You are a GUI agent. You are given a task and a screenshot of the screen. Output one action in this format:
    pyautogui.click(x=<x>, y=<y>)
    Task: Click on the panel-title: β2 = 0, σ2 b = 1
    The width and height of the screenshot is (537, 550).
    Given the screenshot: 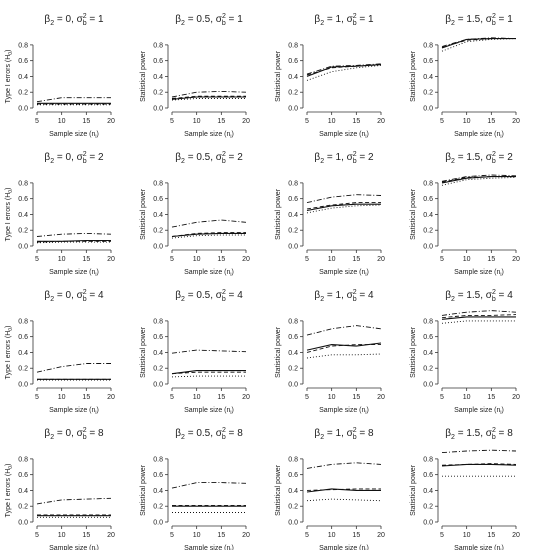 What is the action you would take?
    pyautogui.click(x=74, y=20)
    